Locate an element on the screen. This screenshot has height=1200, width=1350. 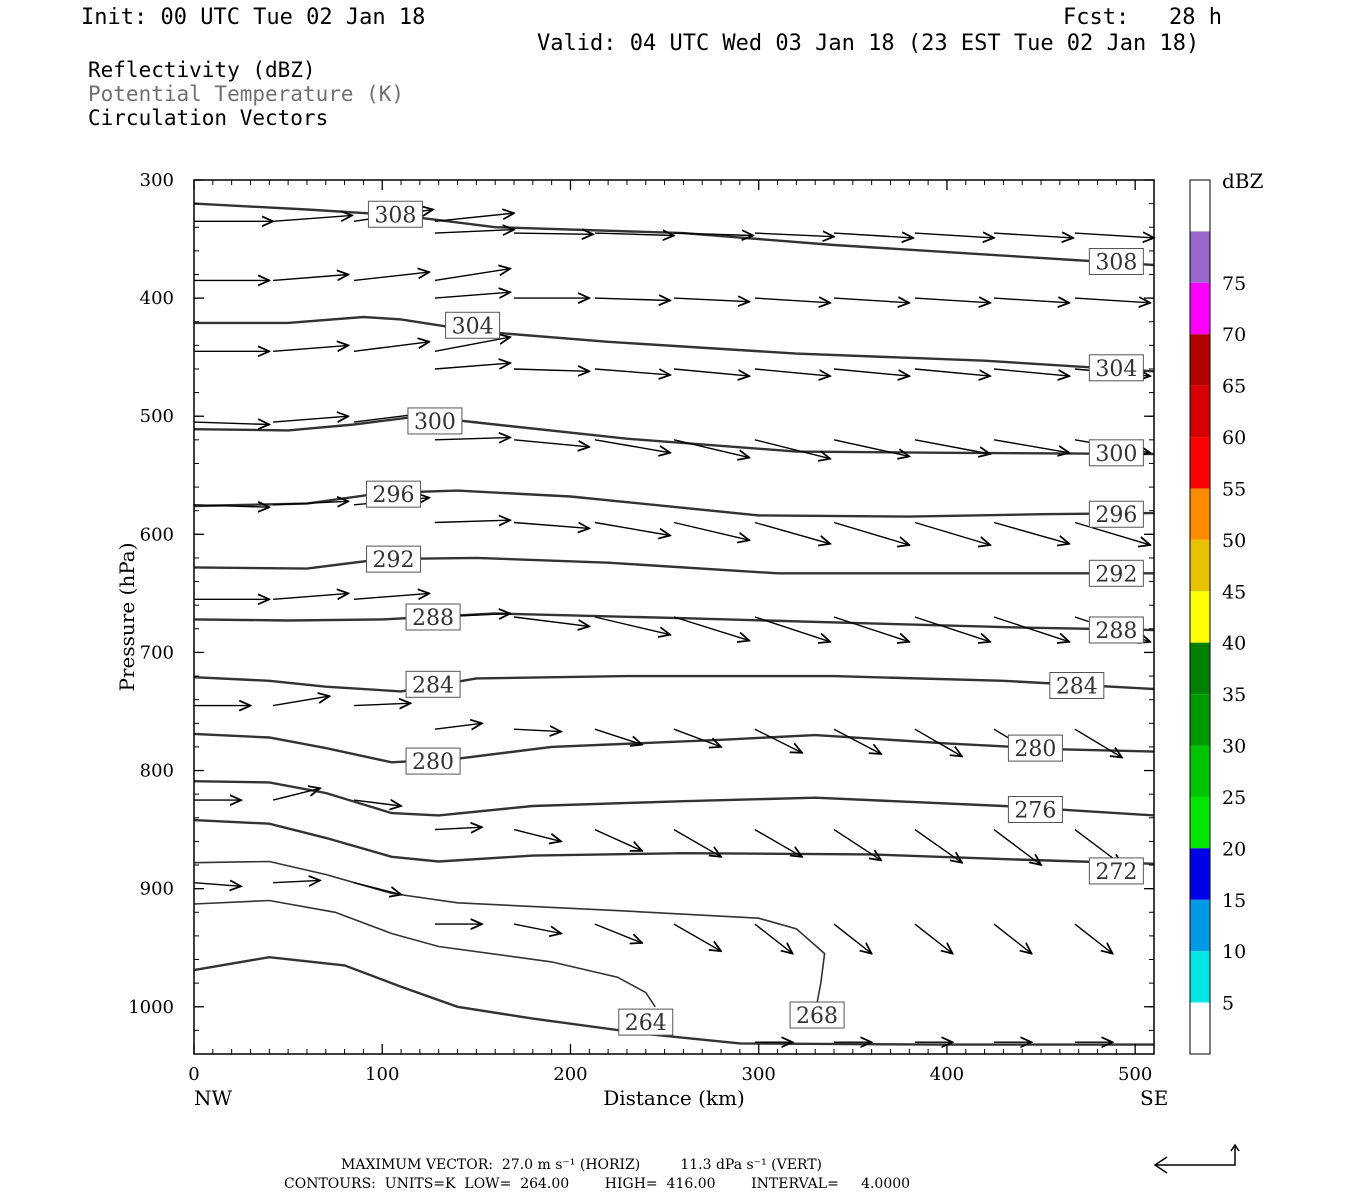
y-axis-label: Pressure (hPa) is located at coordinates (127, 617).